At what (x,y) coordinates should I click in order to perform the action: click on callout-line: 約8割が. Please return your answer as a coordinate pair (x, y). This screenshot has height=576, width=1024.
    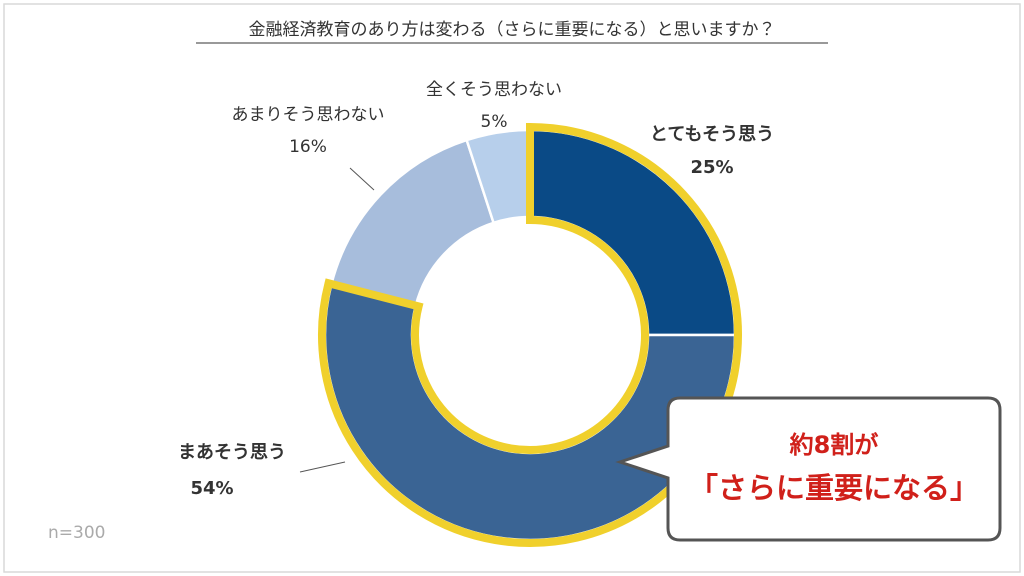
    Looking at the image, I should click on (834, 445).